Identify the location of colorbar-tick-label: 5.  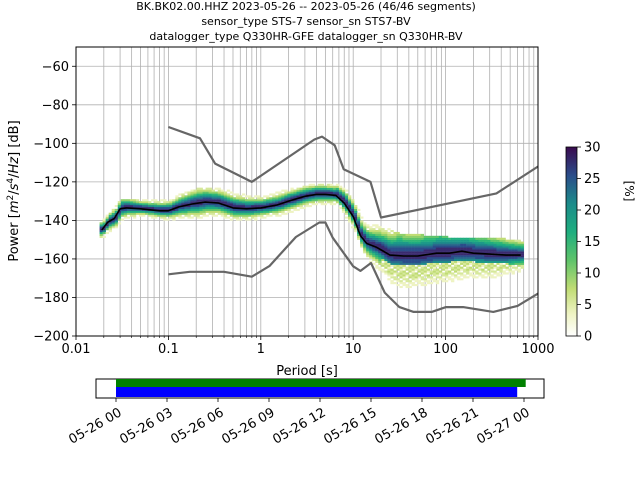
(588, 305).